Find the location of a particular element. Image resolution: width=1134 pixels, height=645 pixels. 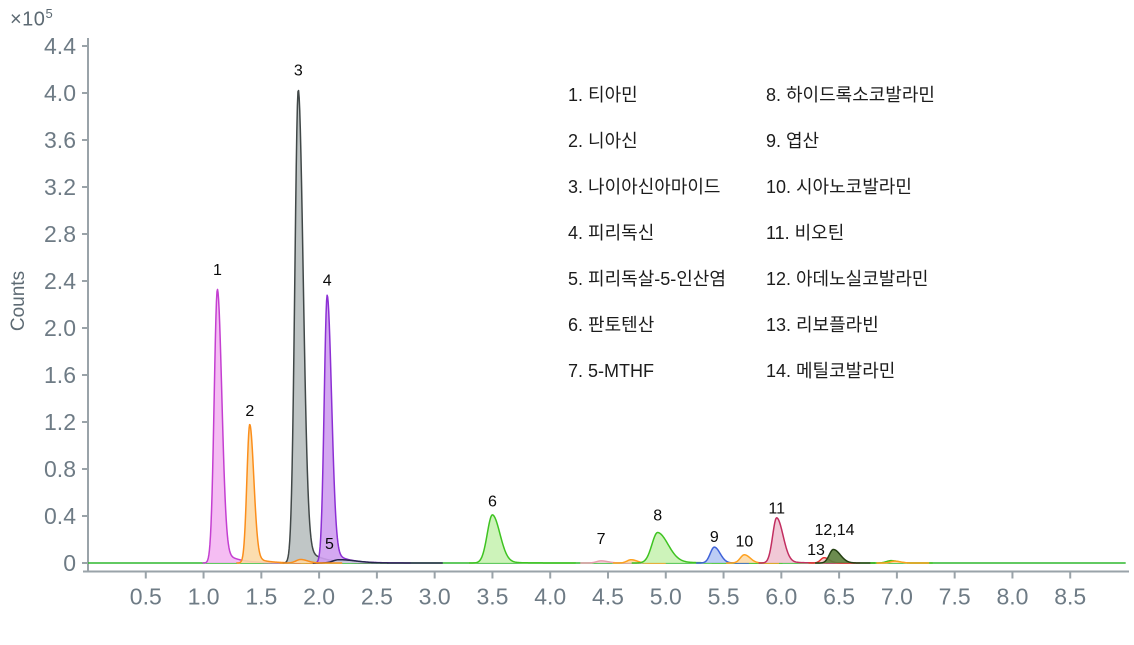

legend-item: 14. 메틸코발라민 is located at coordinates (830, 371).